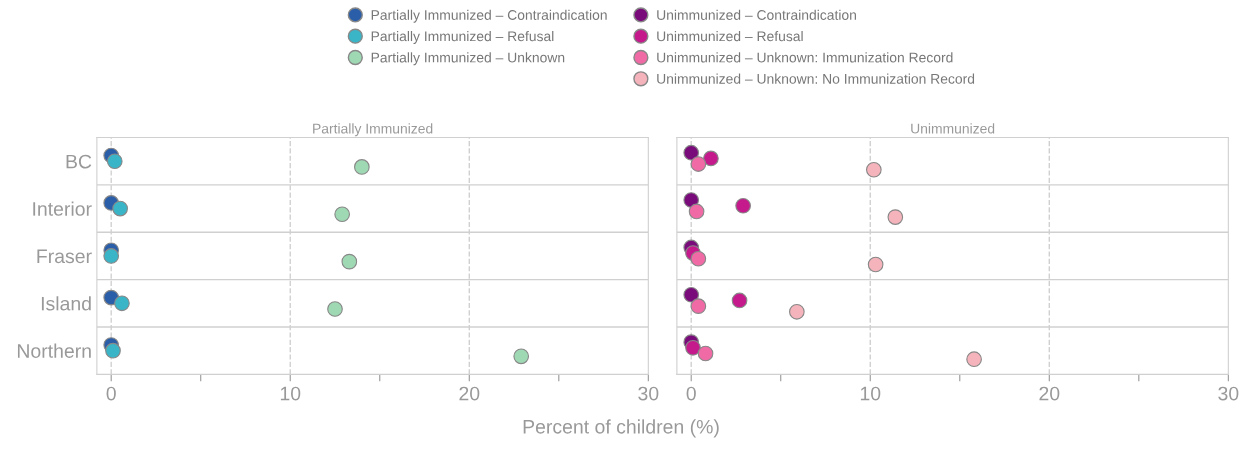 This screenshot has width=1242, height=451. Describe the element at coordinates (79, 161) in the screenshot. I see `y-tick-label: BC` at that location.